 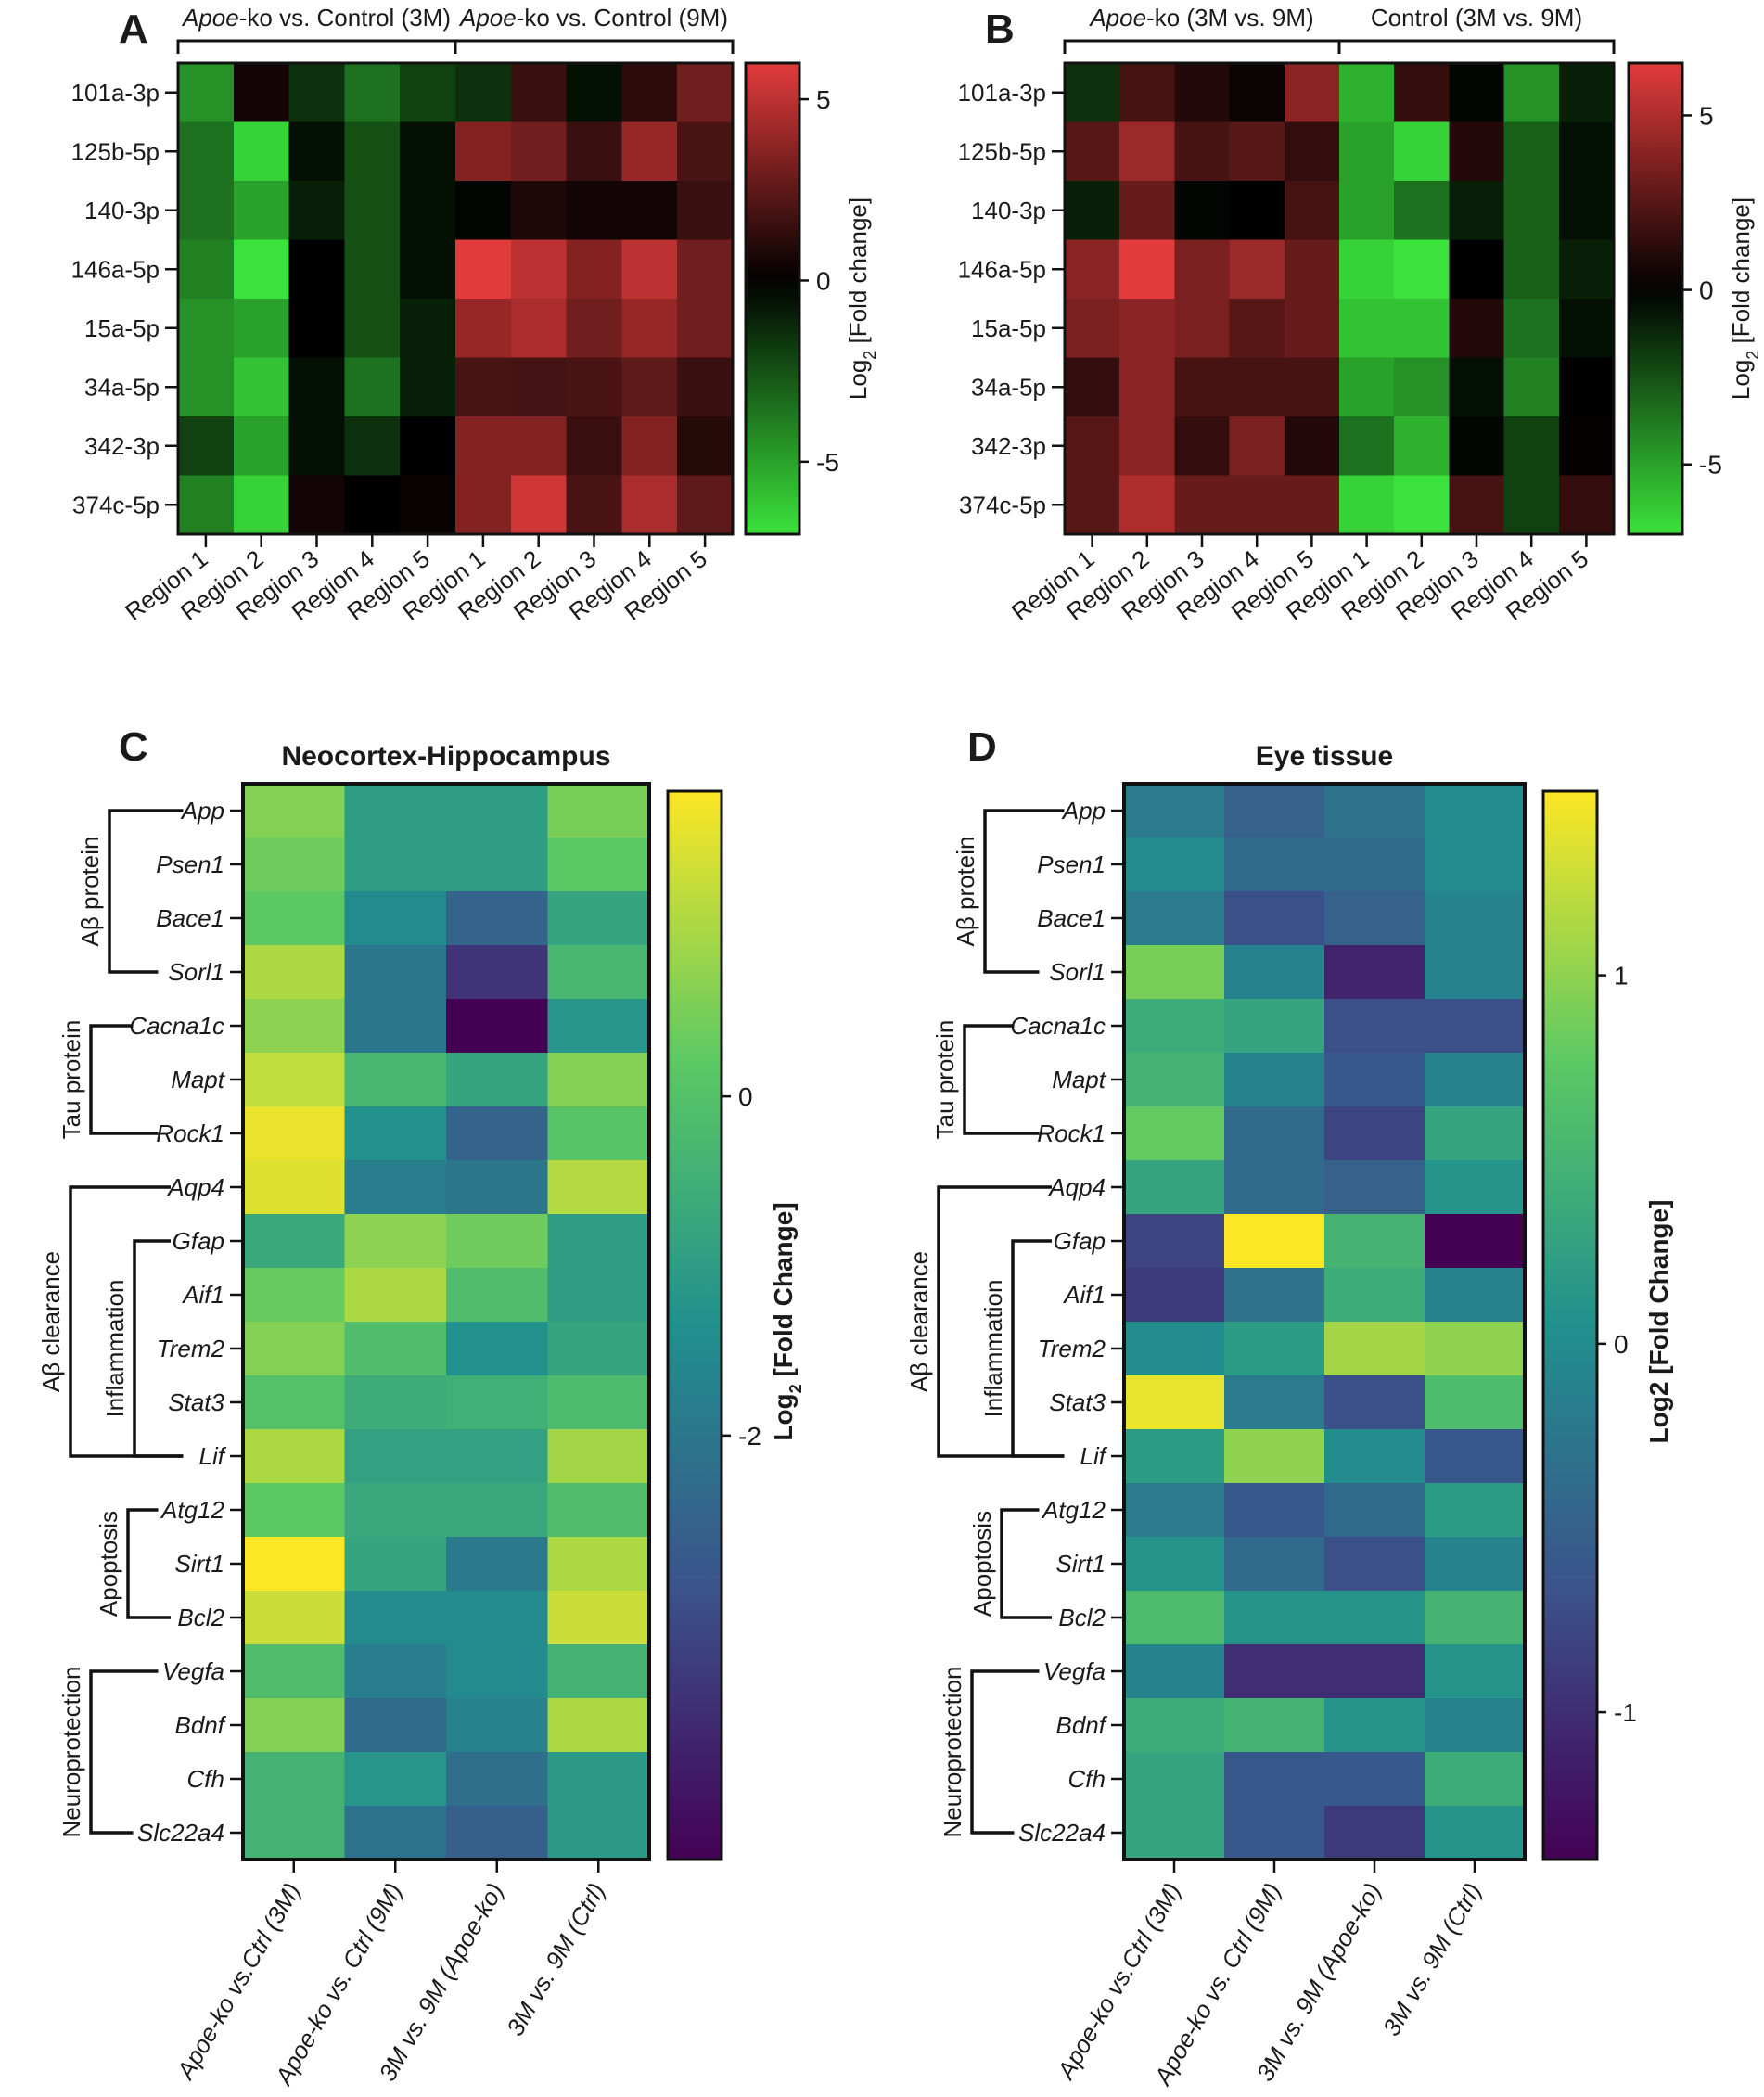 What do you see at coordinates (122, 387) in the screenshot?
I see `row-label: 34a-5p` at bounding box center [122, 387].